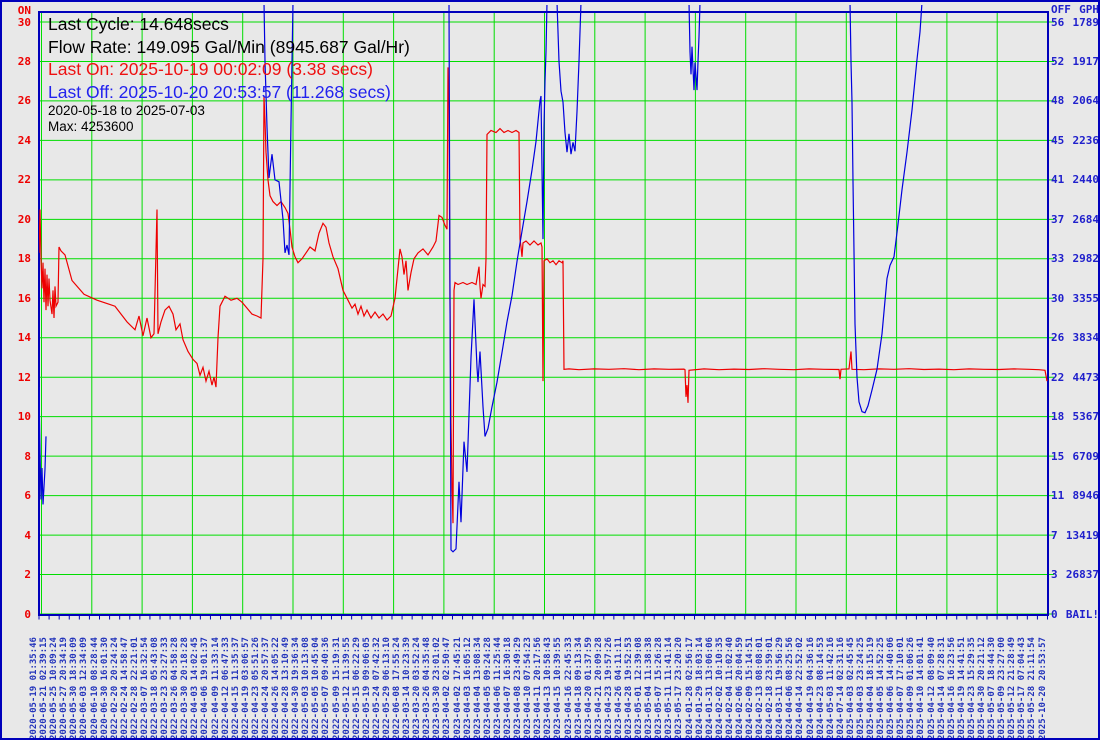 Image resolution: width=1100 pixels, height=740 pixels. I want to click on x-axis-label: 2022-03-26 04:58:28, so click(175, 688).